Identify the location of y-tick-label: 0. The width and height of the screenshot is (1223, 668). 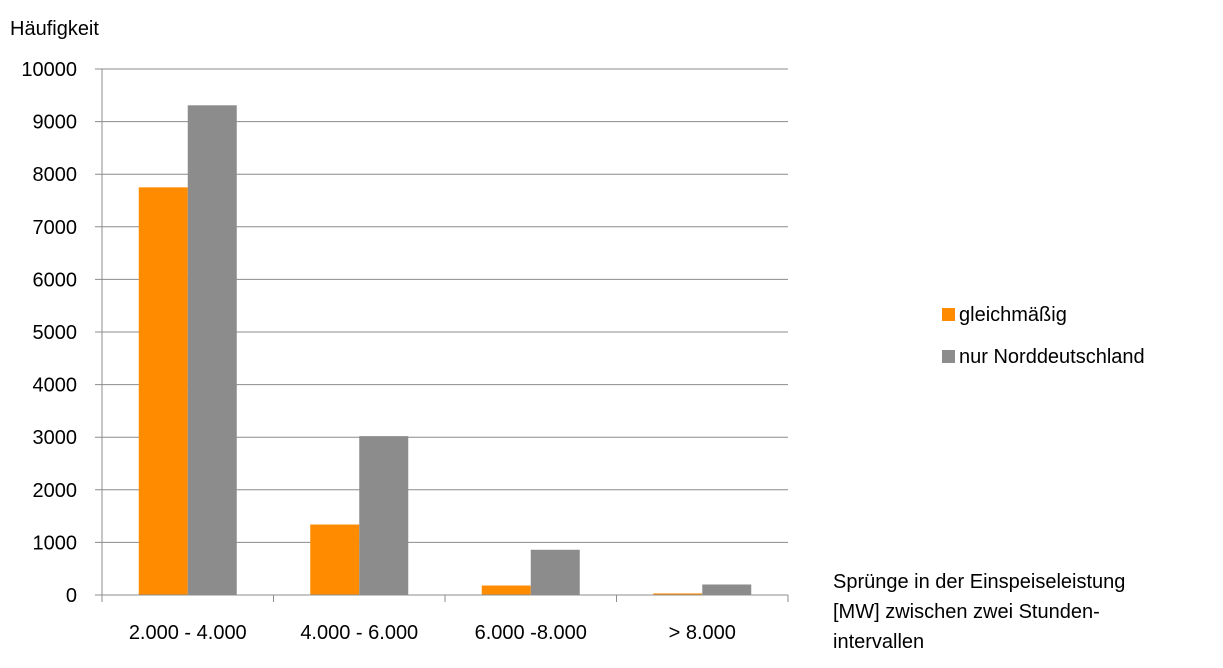
(71, 596).